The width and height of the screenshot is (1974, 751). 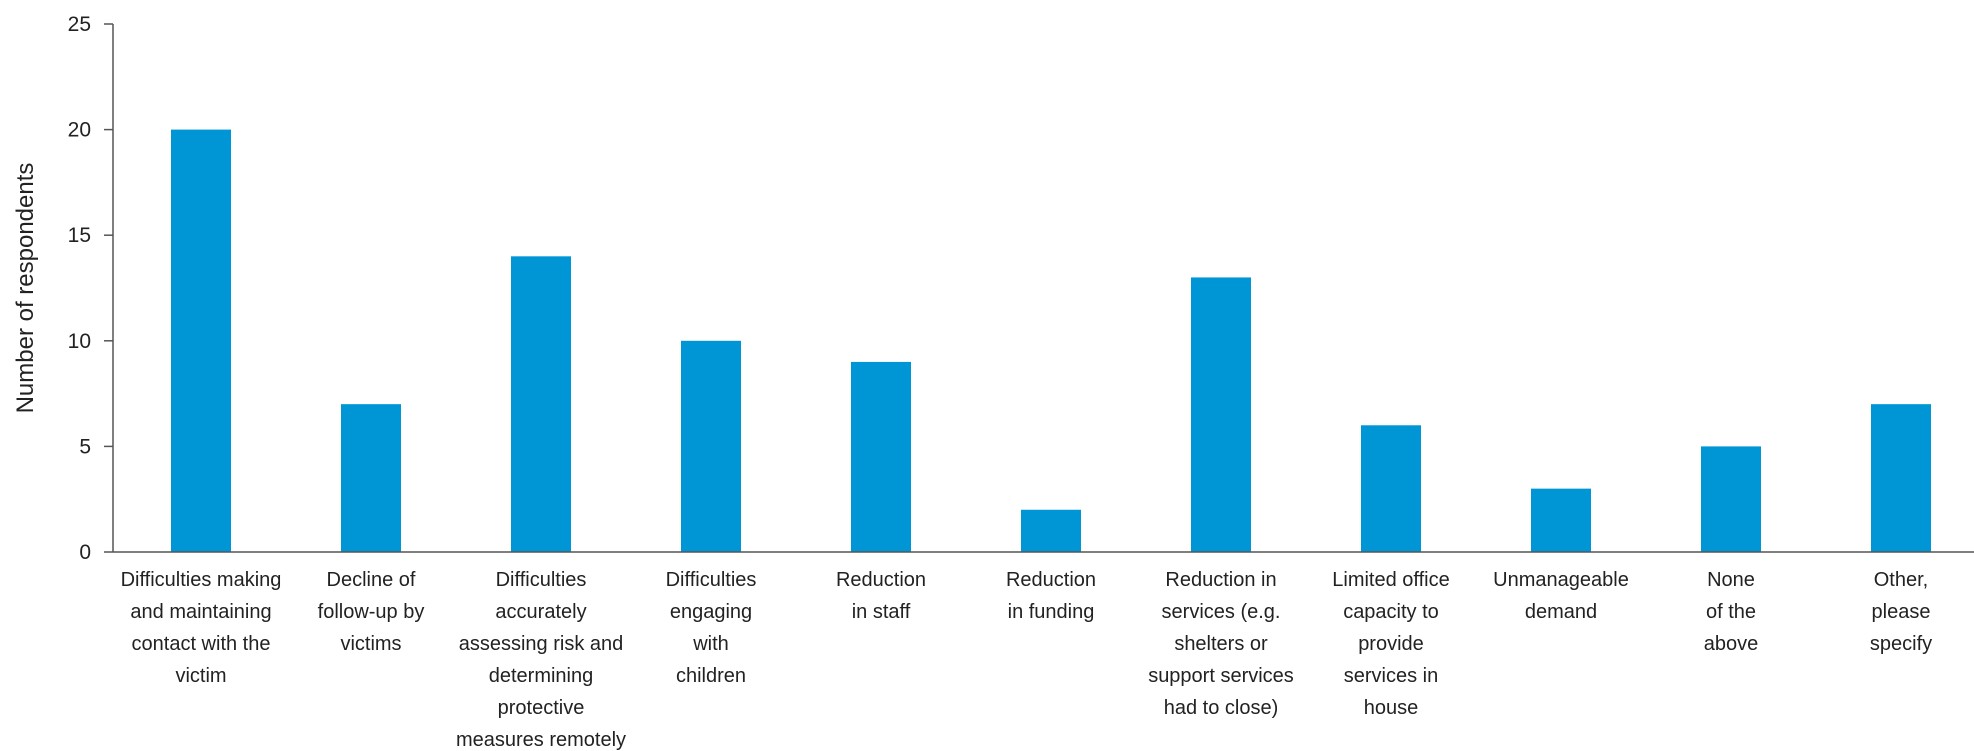 What do you see at coordinates (1901, 580) in the screenshot?
I see `x-category-label-line: Other,` at bounding box center [1901, 580].